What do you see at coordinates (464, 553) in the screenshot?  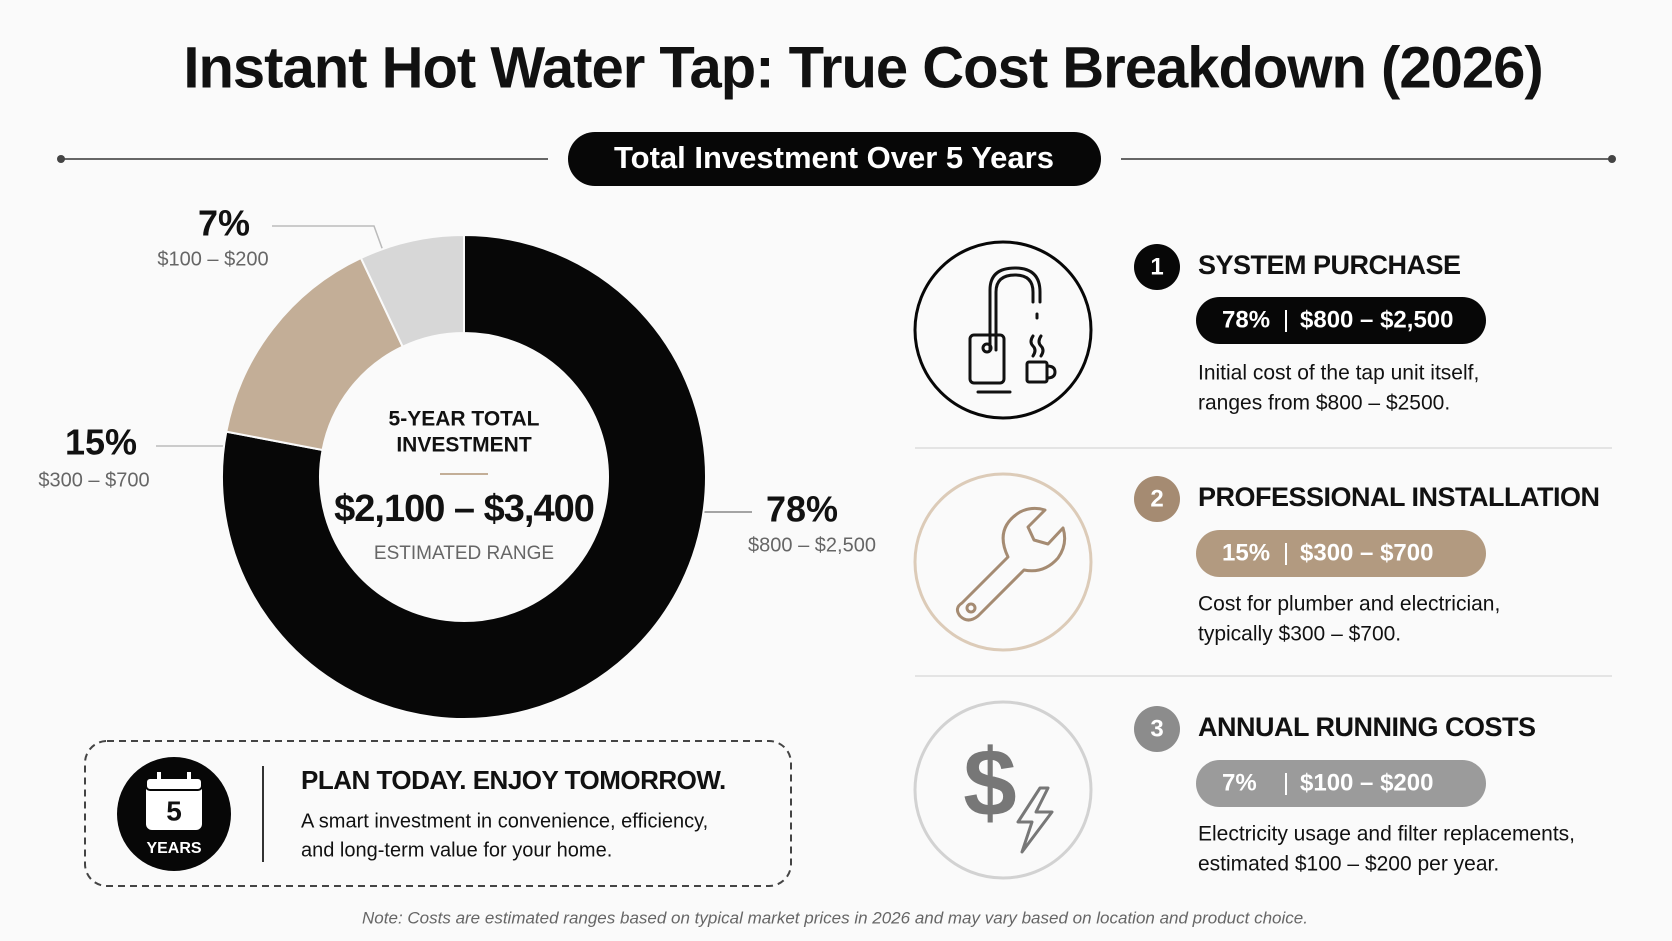 I see `center-caption: ESTIMATED RANGE` at bounding box center [464, 553].